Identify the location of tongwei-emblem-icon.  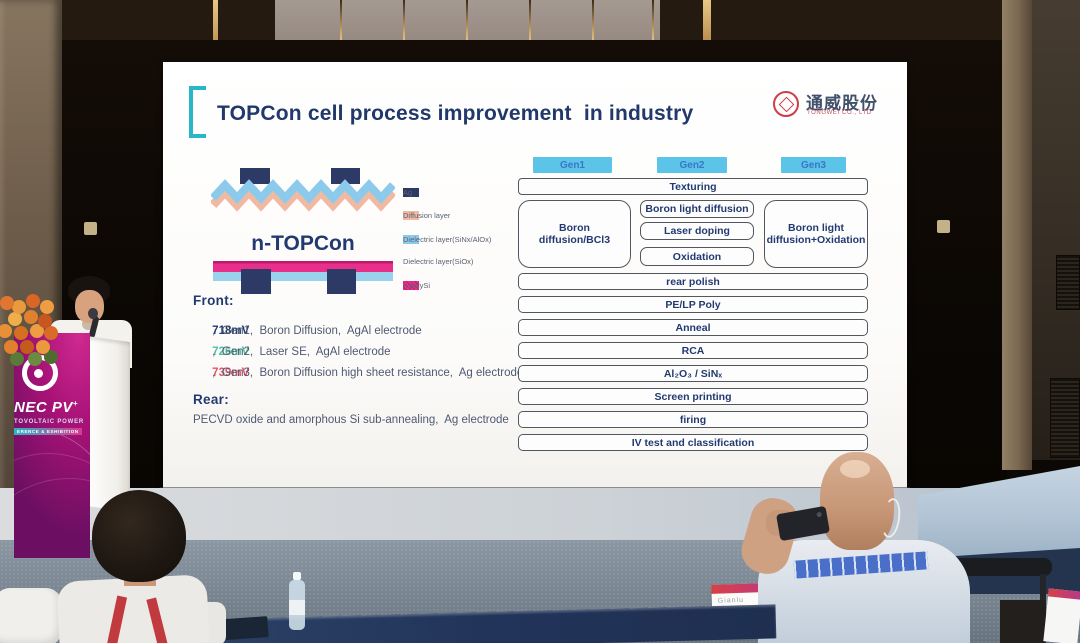
(786, 104).